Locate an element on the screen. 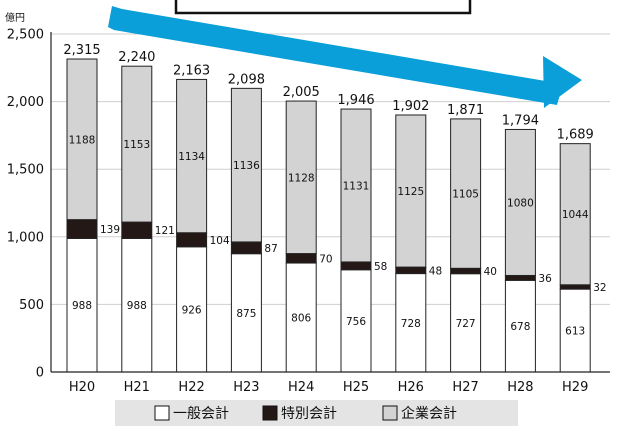  data-label-enterprise: 1188 is located at coordinates (82, 140).